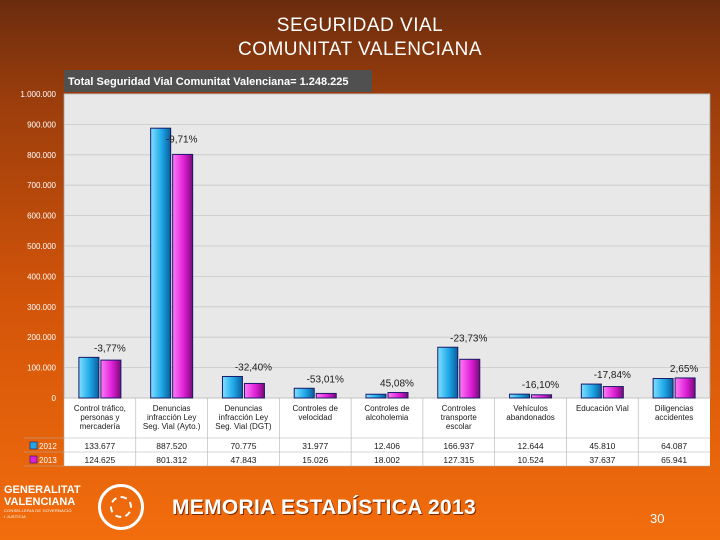 The width and height of the screenshot is (720, 540). Describe the element at coordinates (324, 507) in the screenshot. I see `memoria-banner: MEMORIA ESTADÍSTICA 2013` at that location.